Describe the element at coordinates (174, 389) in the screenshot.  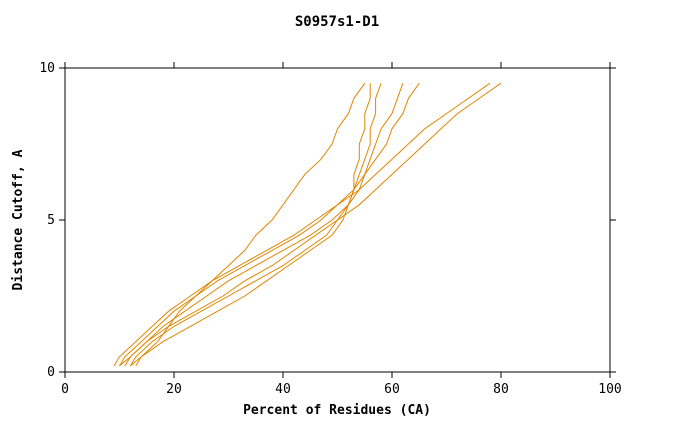
I see `x-tick-label: 20` at that location.